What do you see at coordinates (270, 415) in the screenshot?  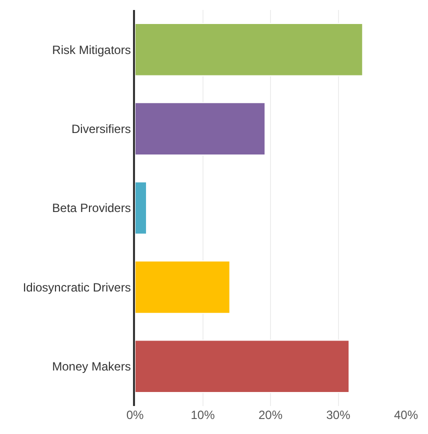 I see `x-tick-label: 20%` at bounding box center [270, 415].